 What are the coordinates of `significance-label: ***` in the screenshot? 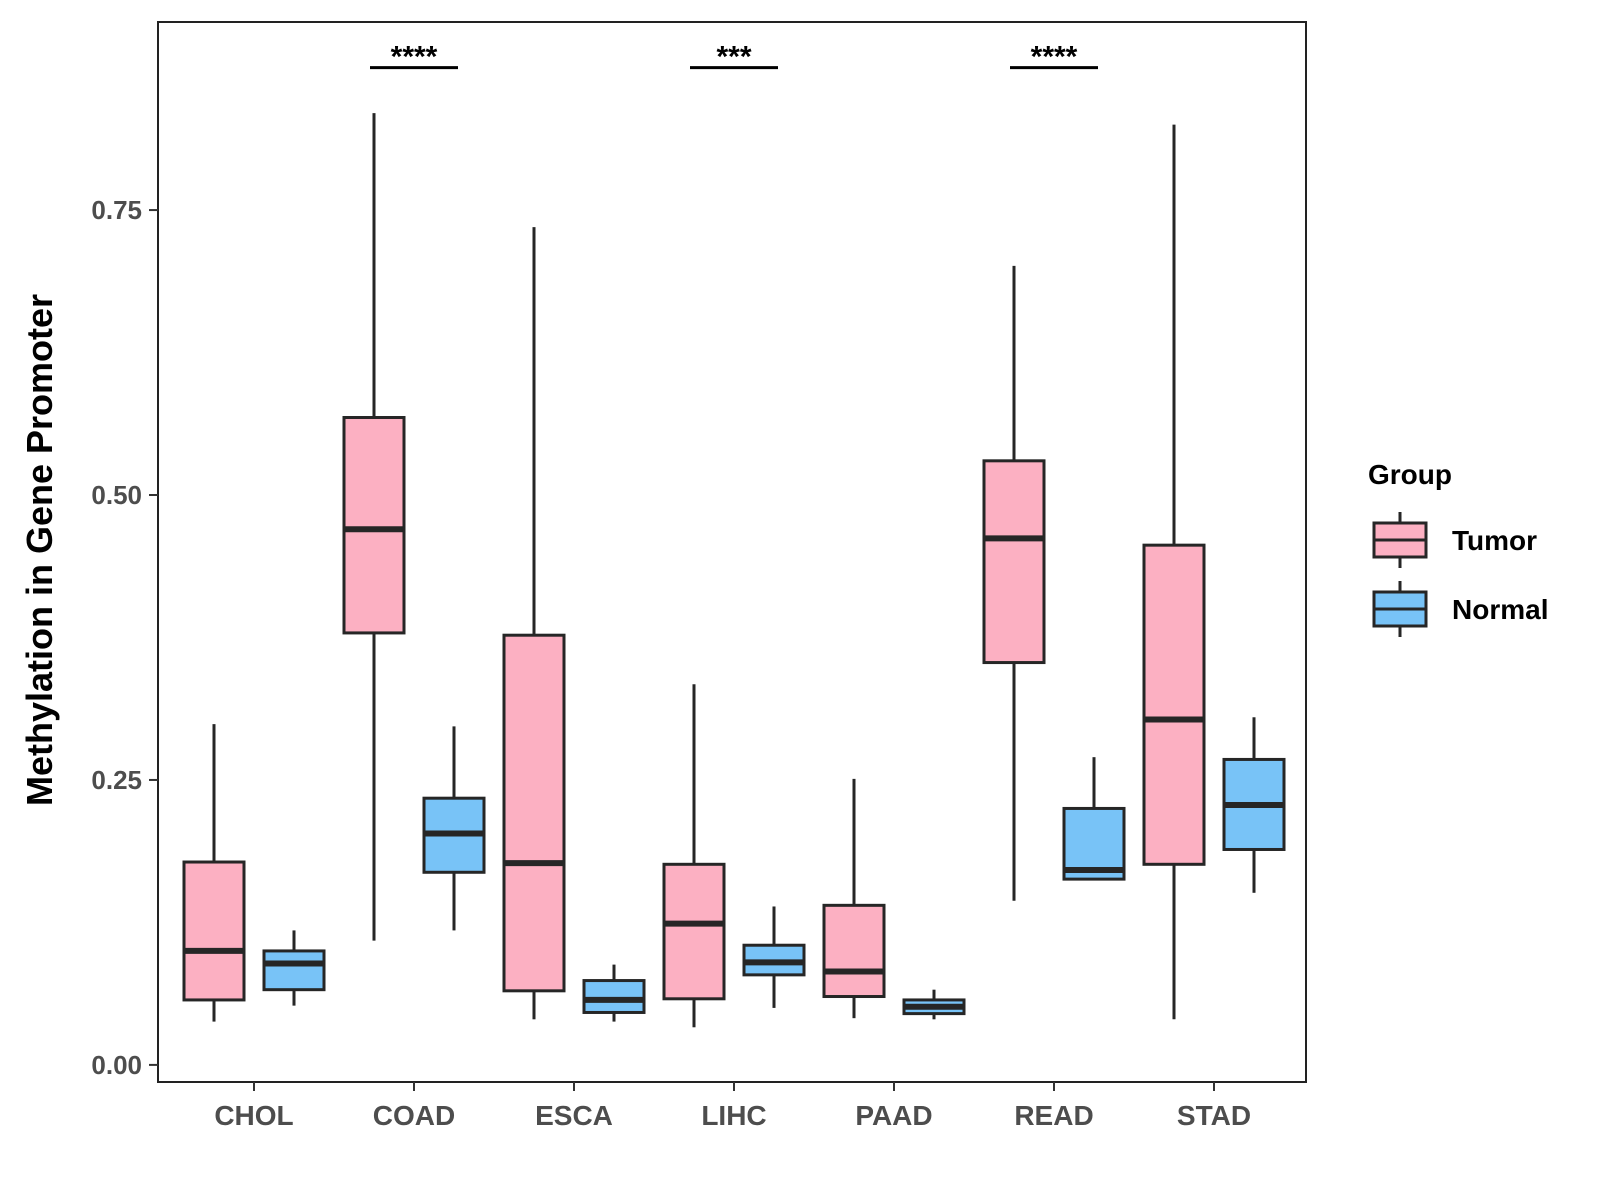 It's located at (733, 57).